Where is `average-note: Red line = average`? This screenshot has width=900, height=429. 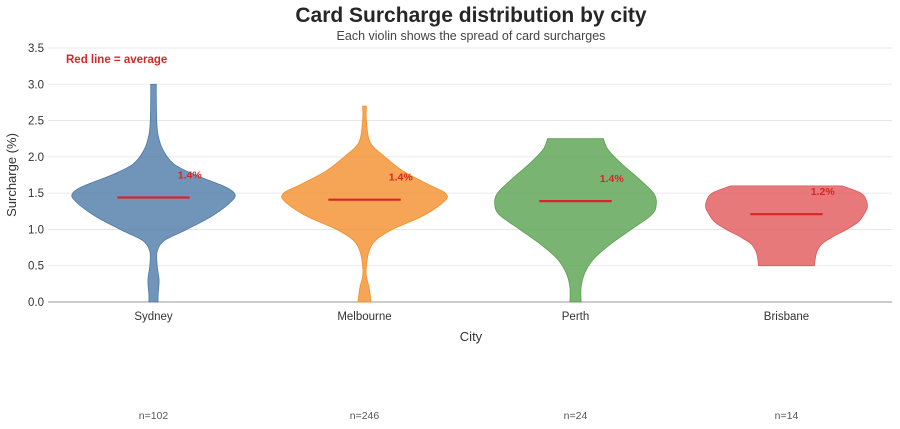
average-note: Red line = average is located at coordinates (116, 60).